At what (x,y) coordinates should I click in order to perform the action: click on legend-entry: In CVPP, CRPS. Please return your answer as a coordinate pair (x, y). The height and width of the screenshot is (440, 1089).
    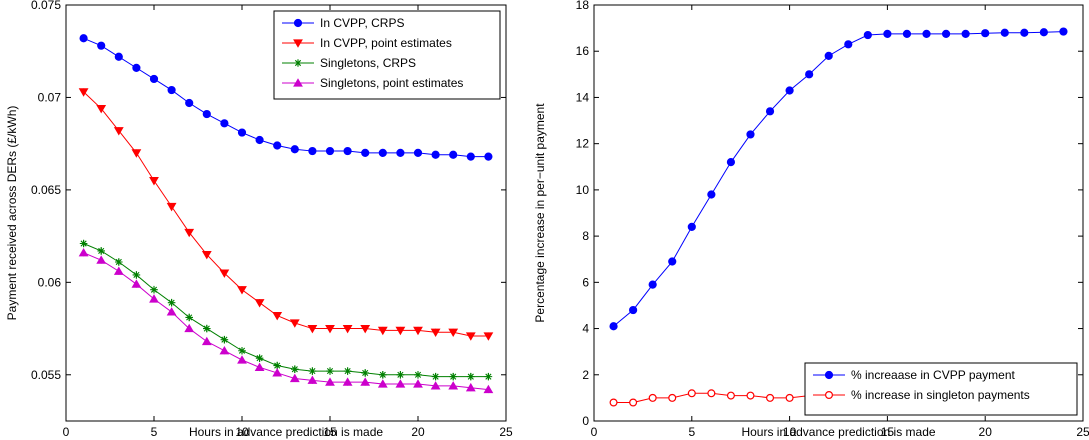
    Looking at the image, I should click on (362, 23).